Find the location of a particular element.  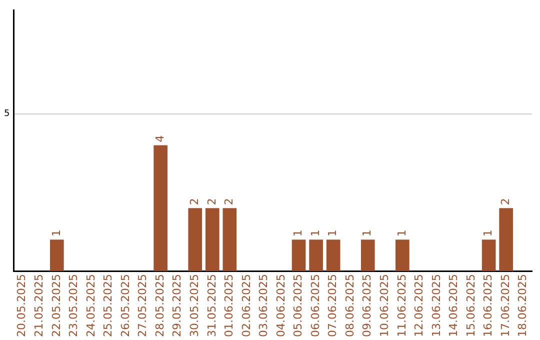

x-tick-label: 12.06.2025 is located at coordinates (419, 306).